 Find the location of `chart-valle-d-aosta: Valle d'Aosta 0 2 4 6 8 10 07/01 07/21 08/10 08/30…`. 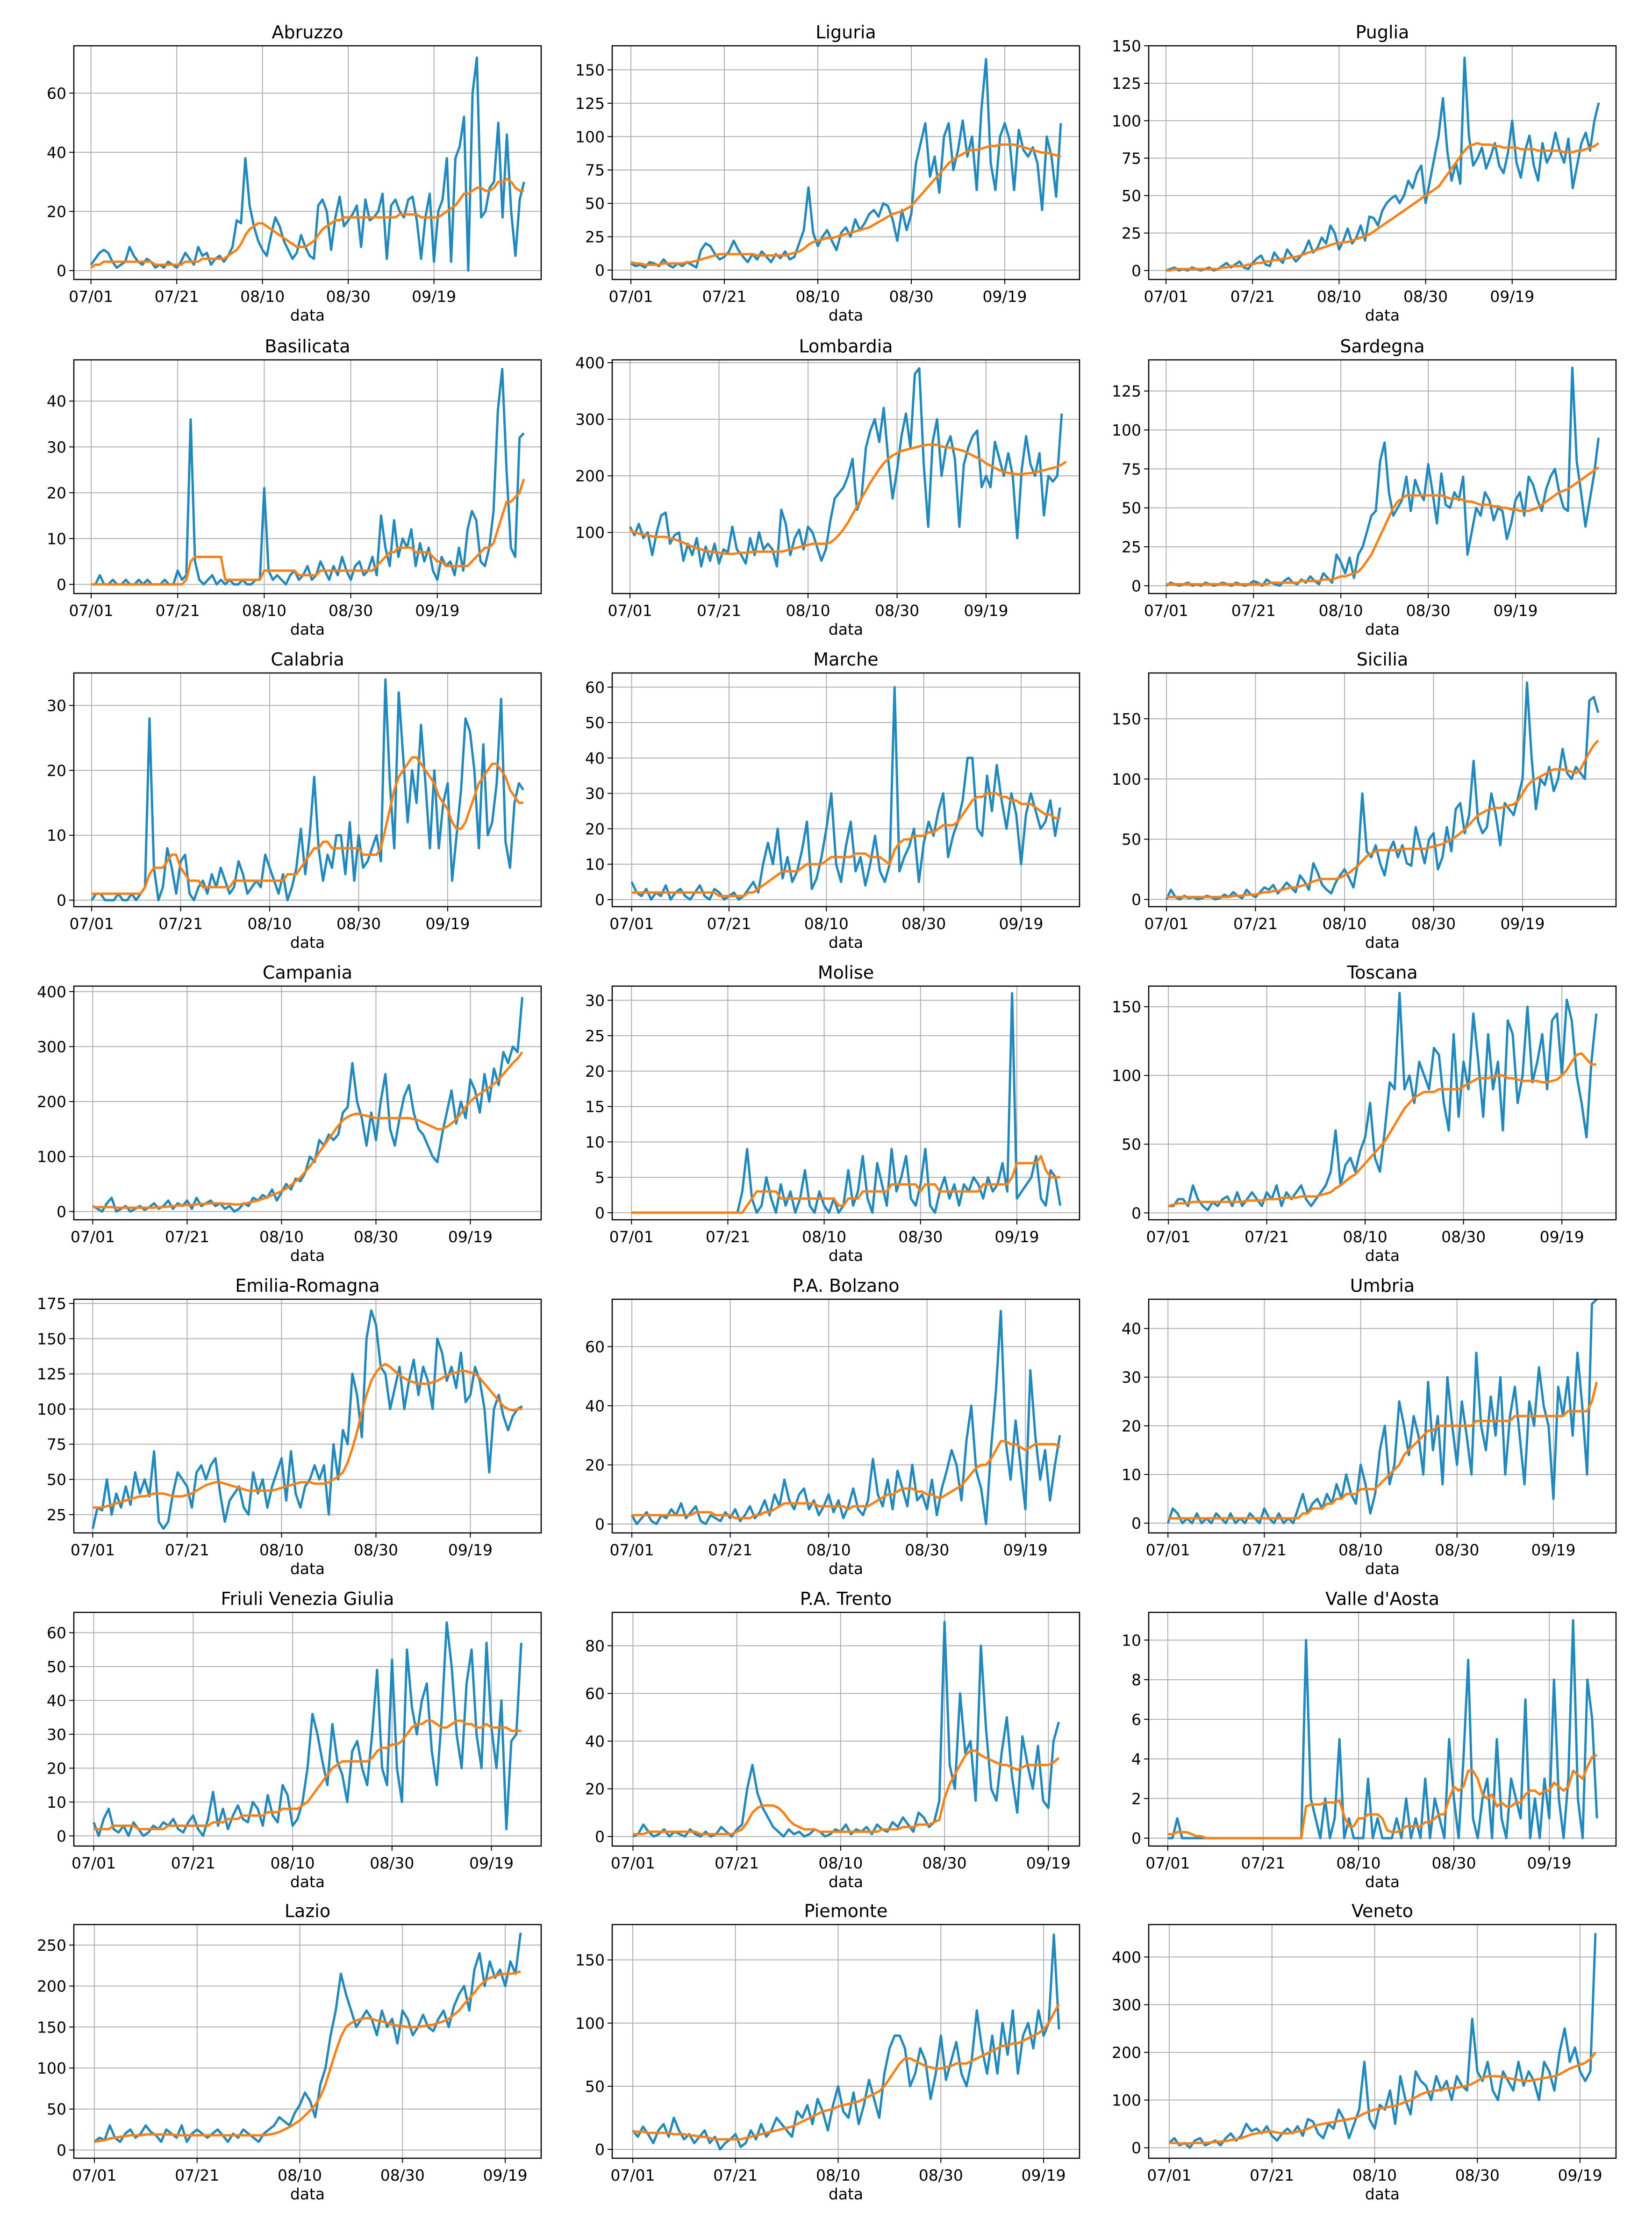

chart-valle-d-aosta: Valle d'Aosta 0 2 4 6 8 10 07/01 07/21 08/10 08/30… is located at coordinates (1369, 1740).